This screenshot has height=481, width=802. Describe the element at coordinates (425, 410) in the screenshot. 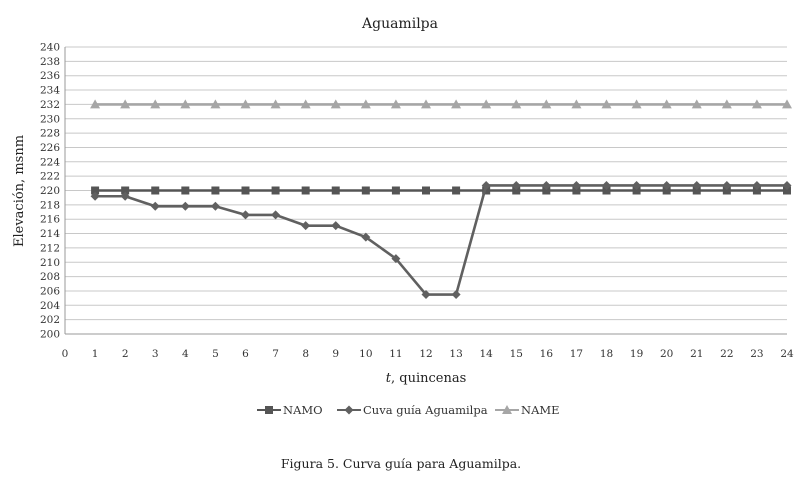

I see `legend-label: Cuva guía Aguamilpa` at that location.